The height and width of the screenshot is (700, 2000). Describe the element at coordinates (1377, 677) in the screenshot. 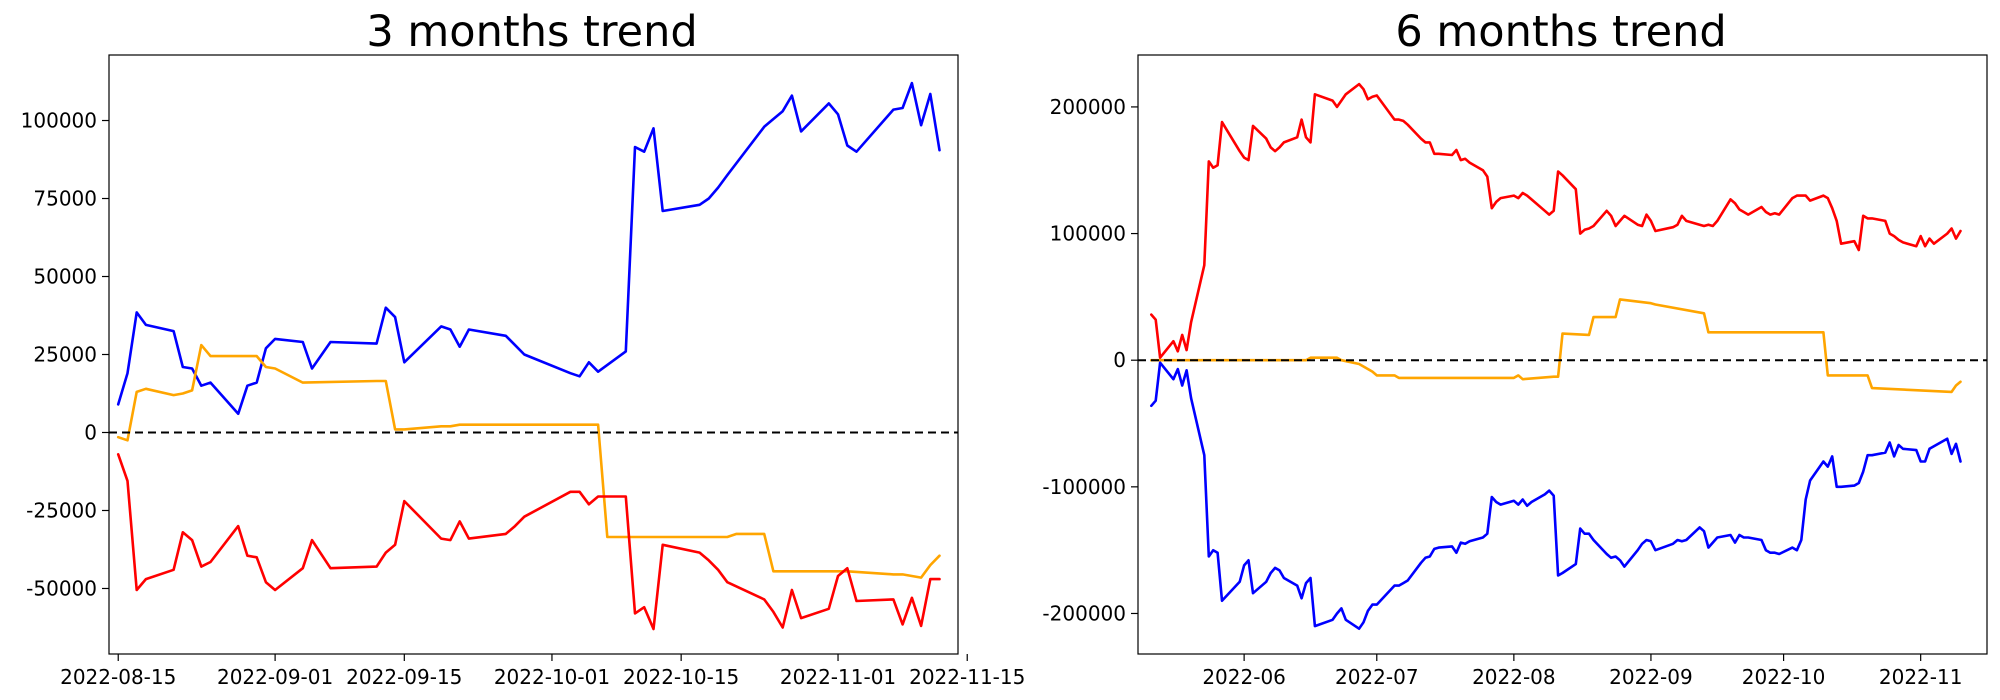

I see `x-tick-label: 2022-07` at that location.